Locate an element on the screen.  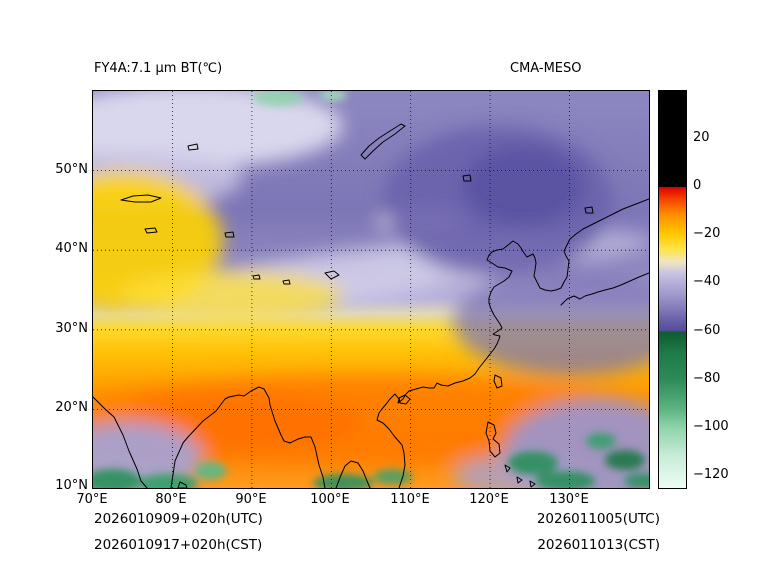
y-axis-tick-label: 10°N is located at coordinates (71, 485).